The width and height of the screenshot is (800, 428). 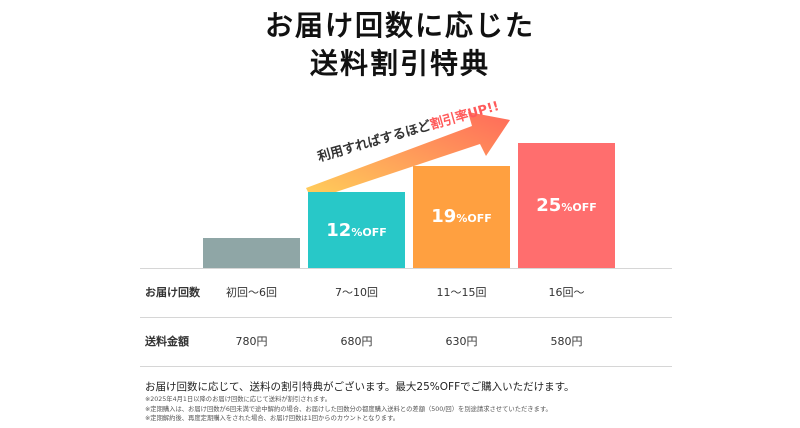 I want to click on delivery-cell: 16回〜, so click(x=566, y=292).